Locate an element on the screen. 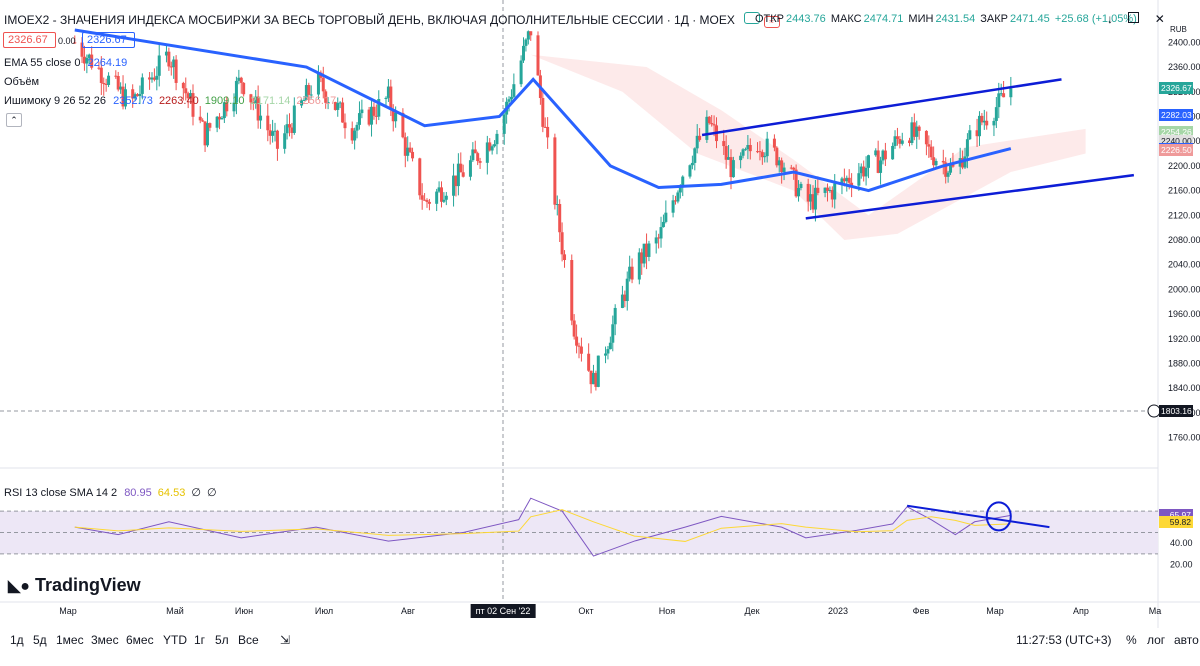 The image size is (1200, 666). arrow-down-icon: ↓ is located at coordinates (1110, 19).